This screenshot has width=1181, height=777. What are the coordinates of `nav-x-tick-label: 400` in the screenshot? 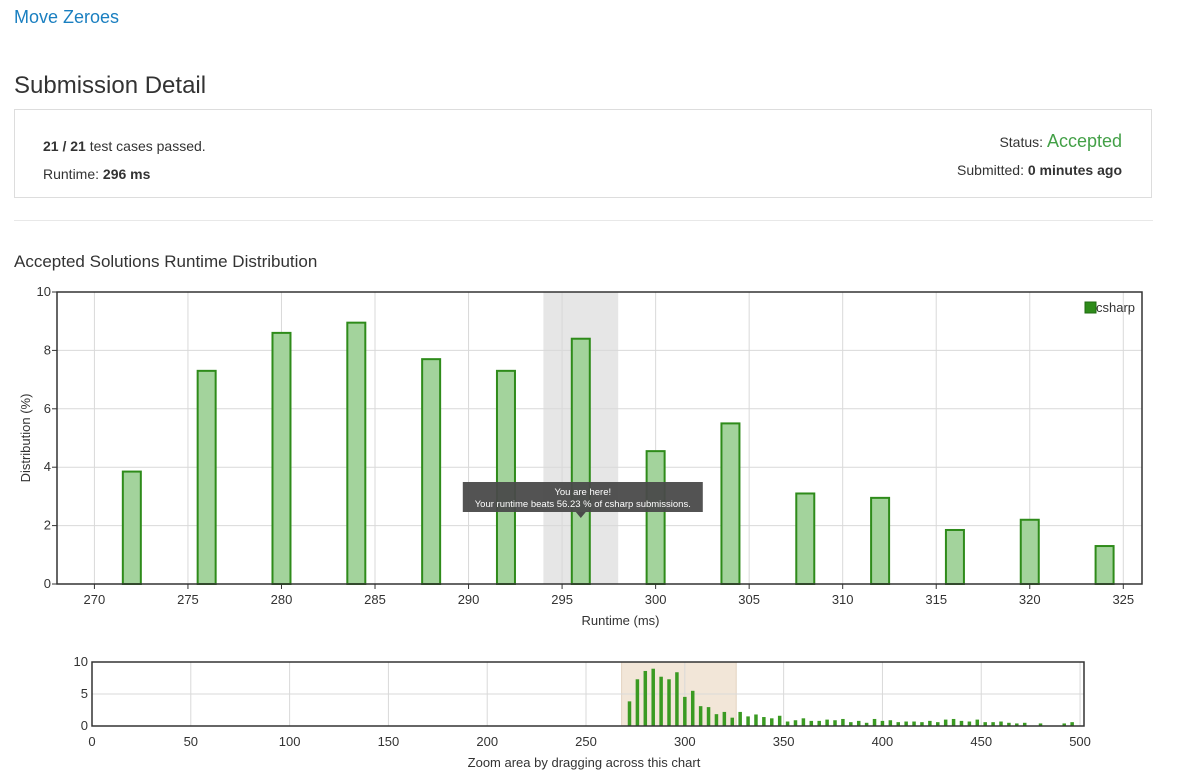 It's located at (883, 741).